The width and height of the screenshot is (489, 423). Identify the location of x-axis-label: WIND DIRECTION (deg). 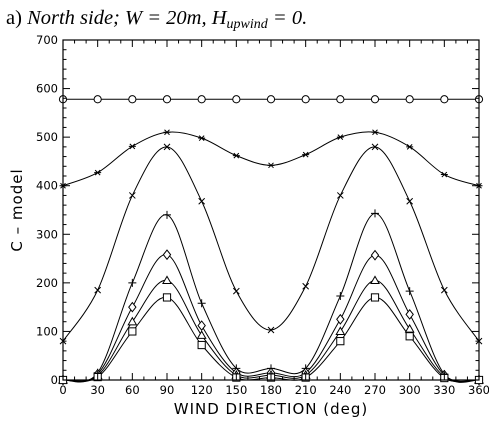
(271, 409).